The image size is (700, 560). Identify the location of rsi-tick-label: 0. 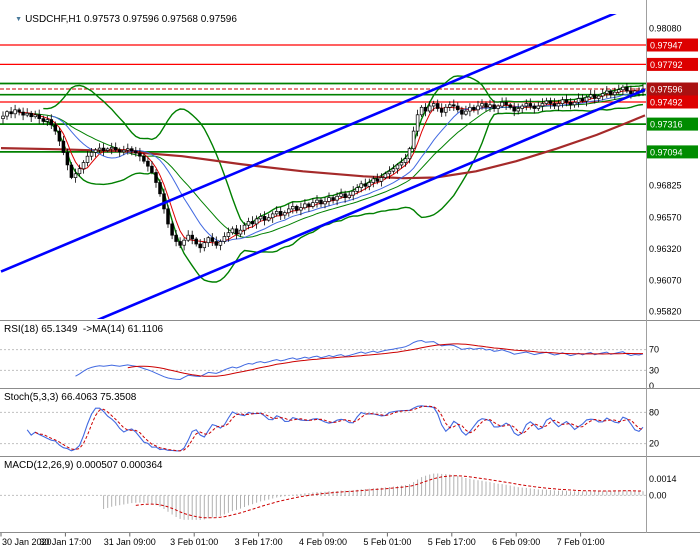
(651, 386).